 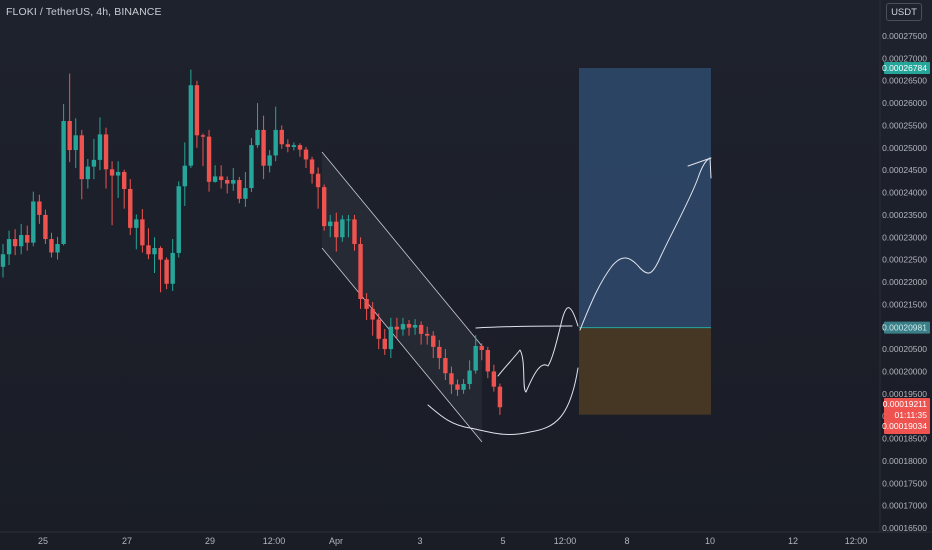 I want to click on y-tick-label: 0.00027000, so click(x=904, y=58).